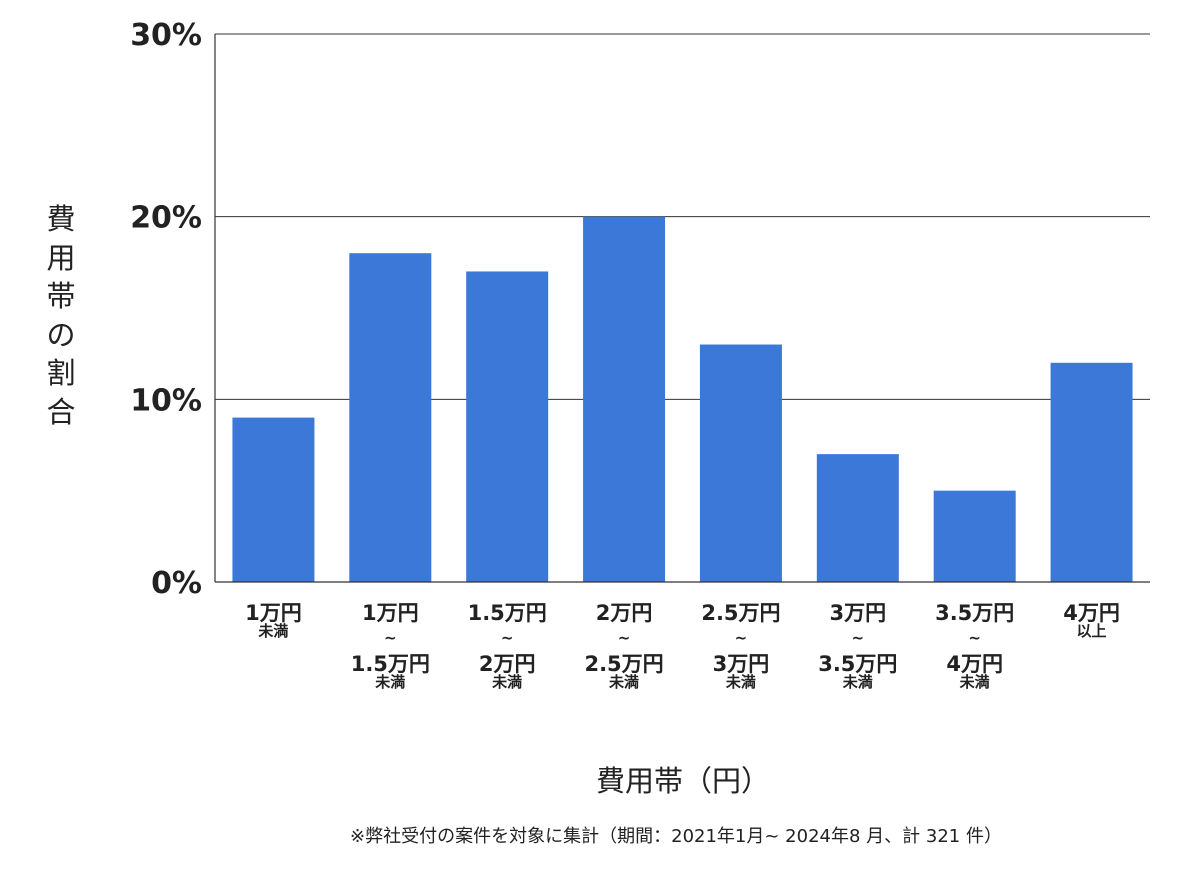 This screenshot has height=874, width=1200. Describe the element at coordinates (61, 334) in the screenshot. I see `y-axis-label-char: の` at that location.